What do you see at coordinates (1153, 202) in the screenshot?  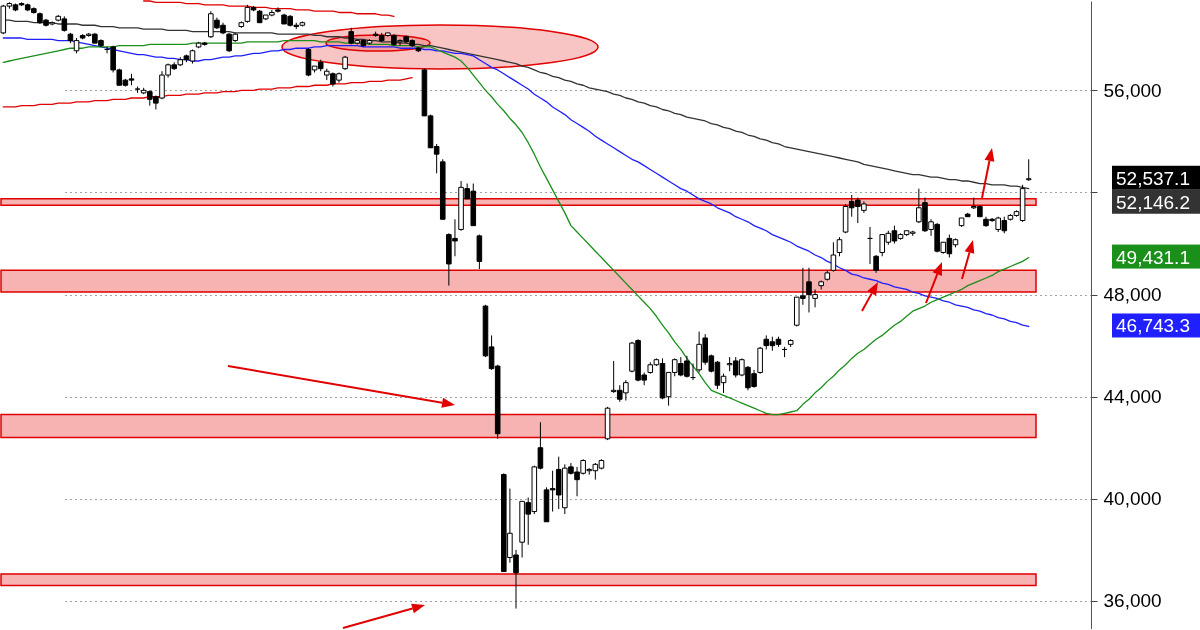 I see `text: 52,146.2` at bounding box center [1153, 202].